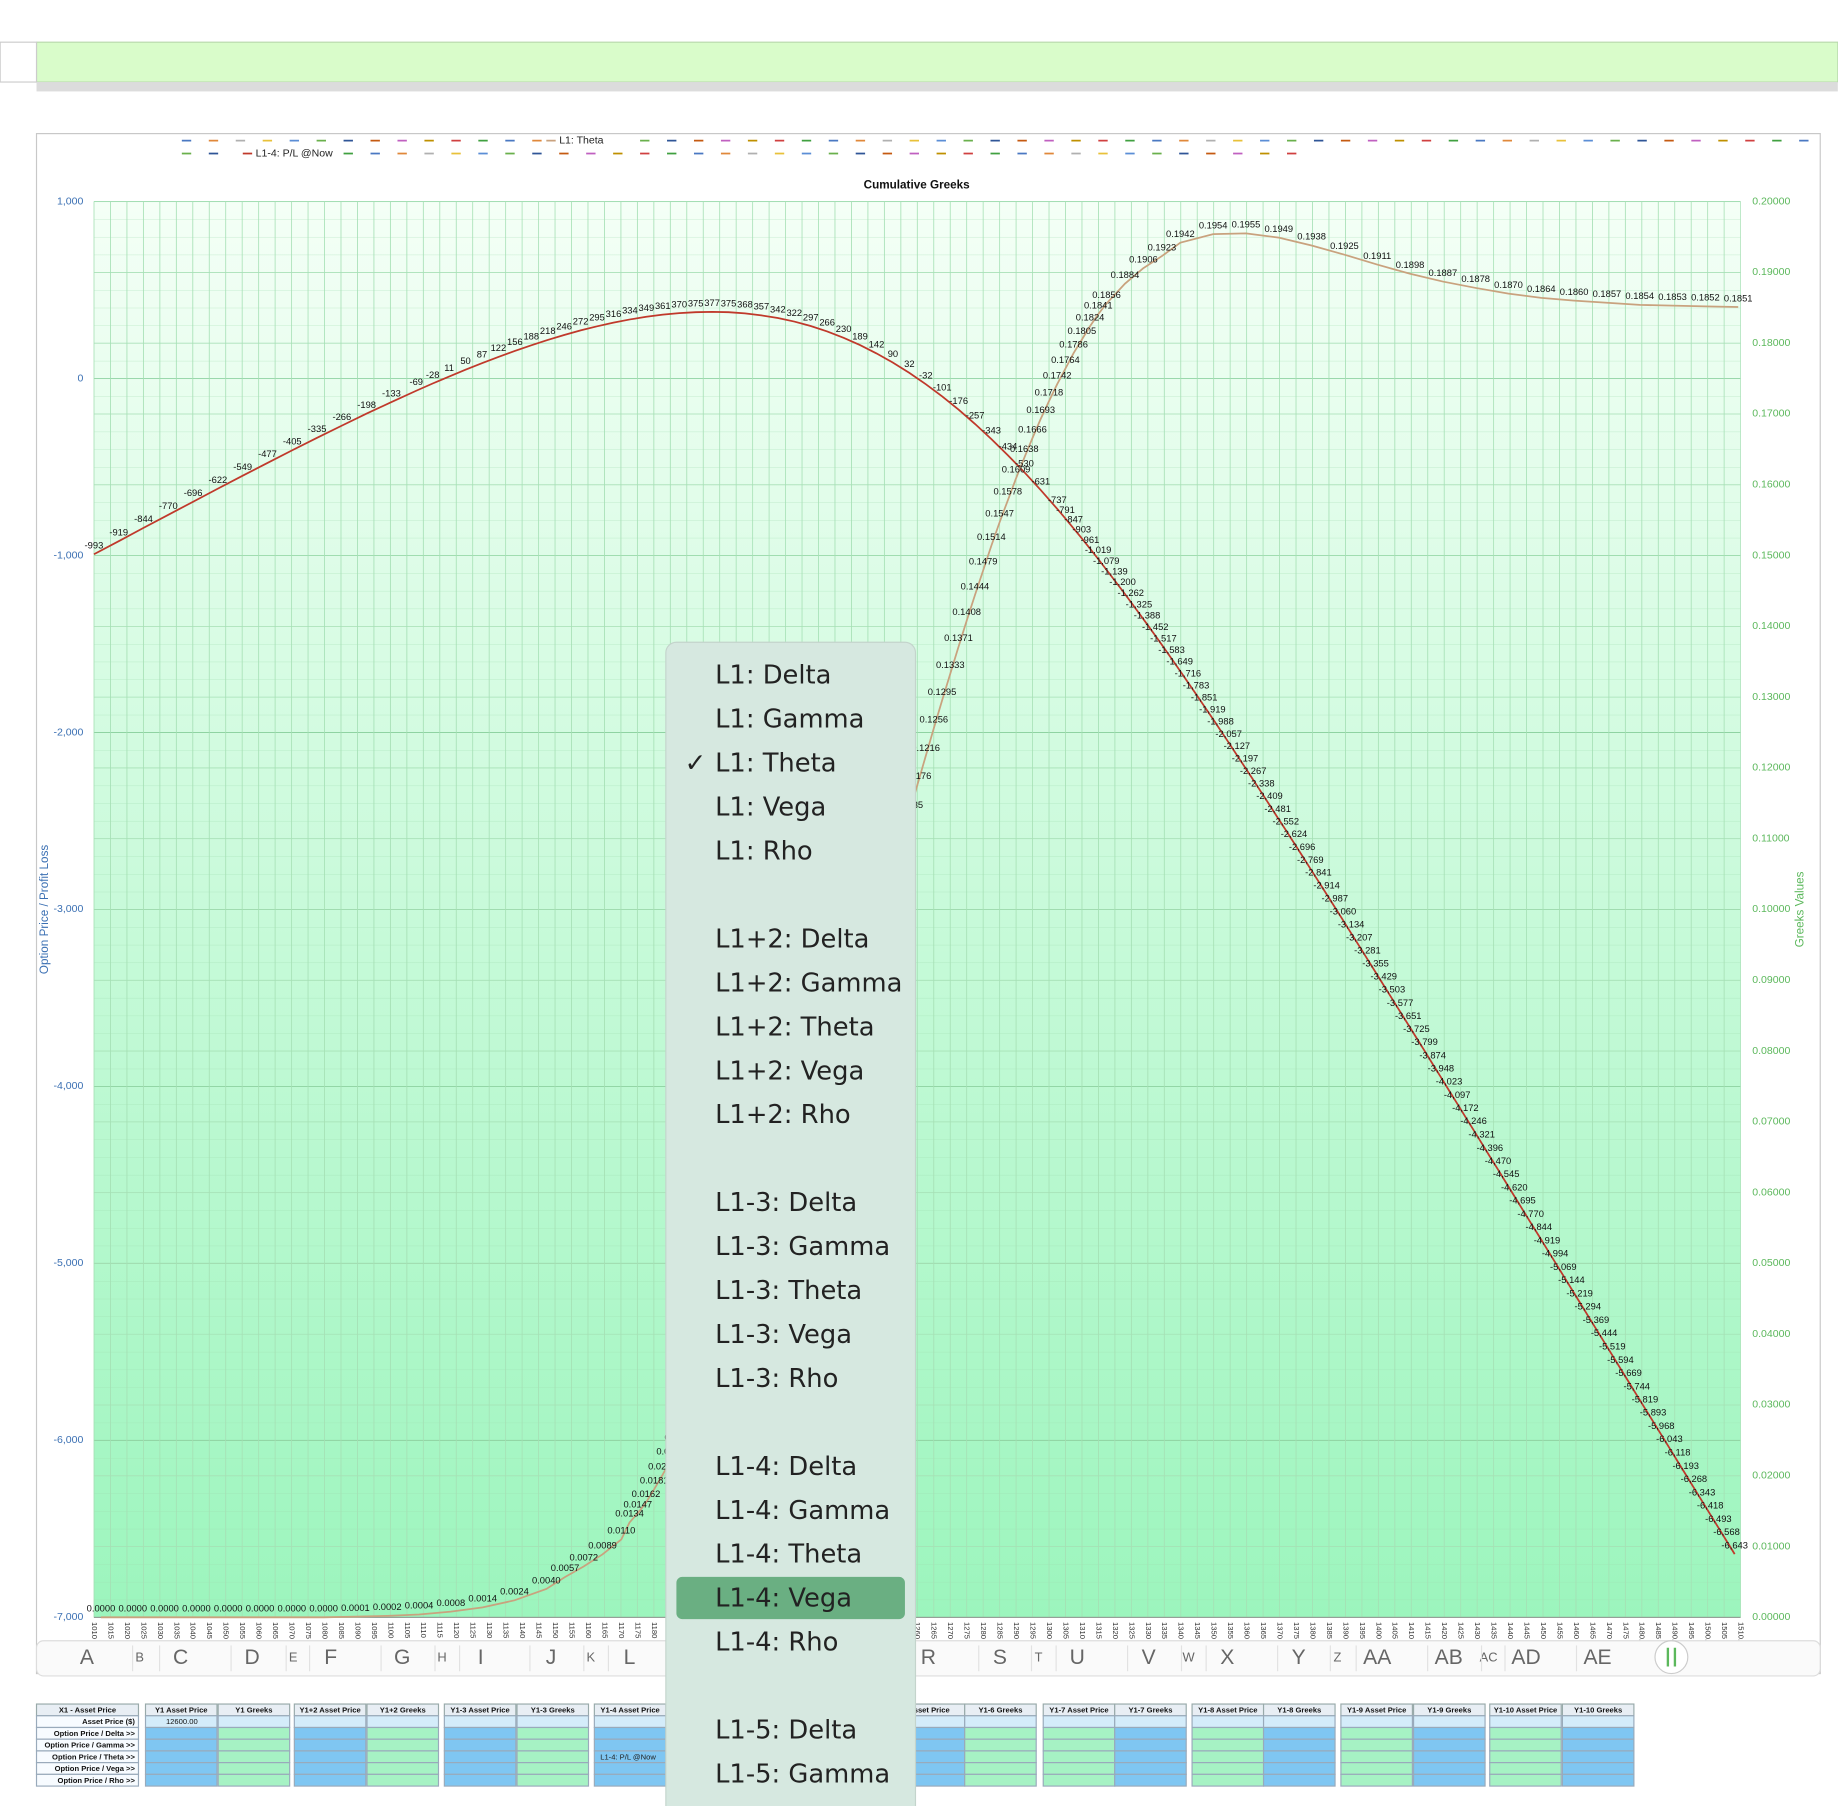  Describe the element at coordinates (330, 1657) in the screenshot. I see `column-header: F` at that location.